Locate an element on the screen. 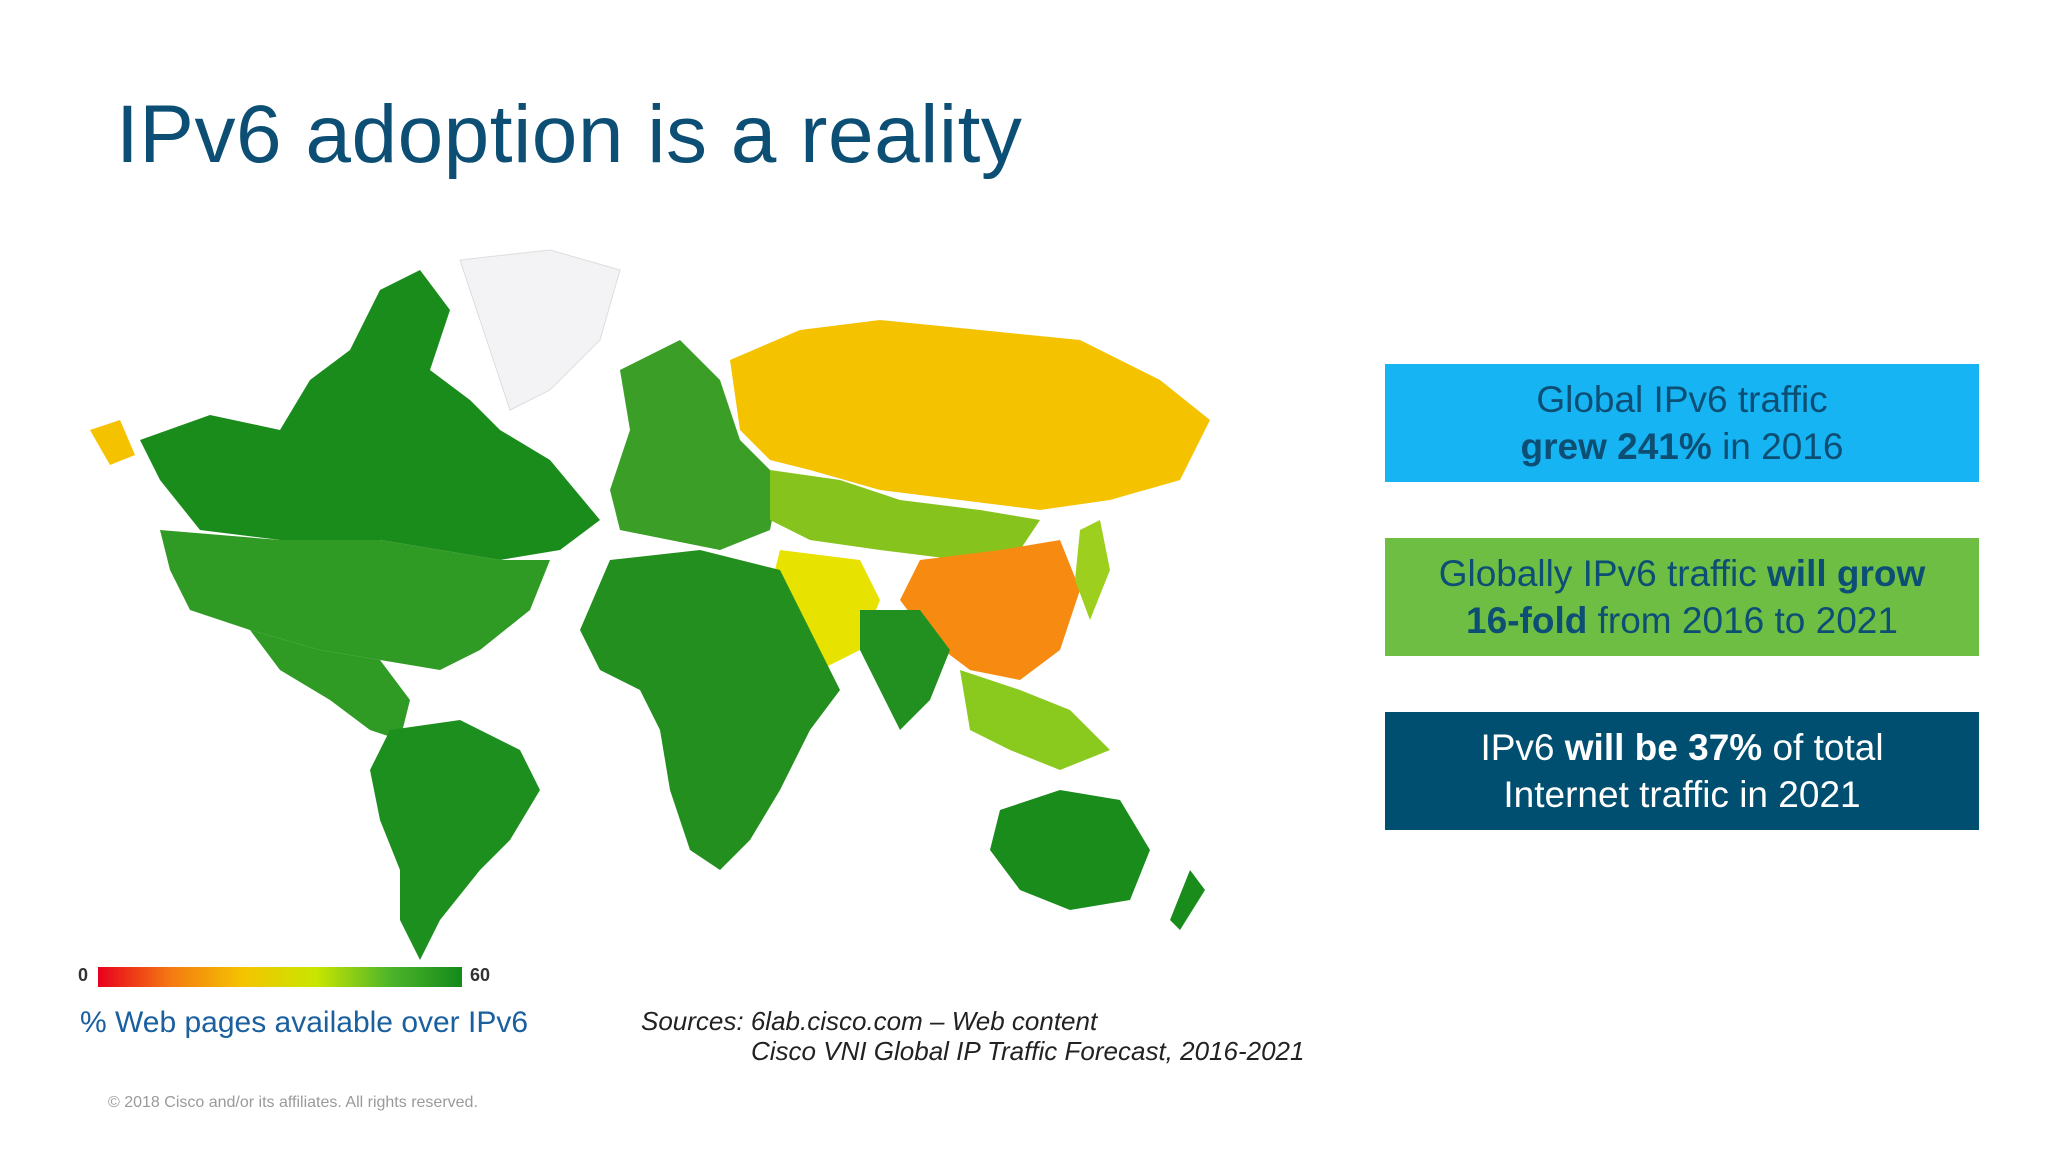 This screenshot has height=1152, width=2048. callout-2-suffix: from 2016 to 2021 is located at coordinates (1742, 620).